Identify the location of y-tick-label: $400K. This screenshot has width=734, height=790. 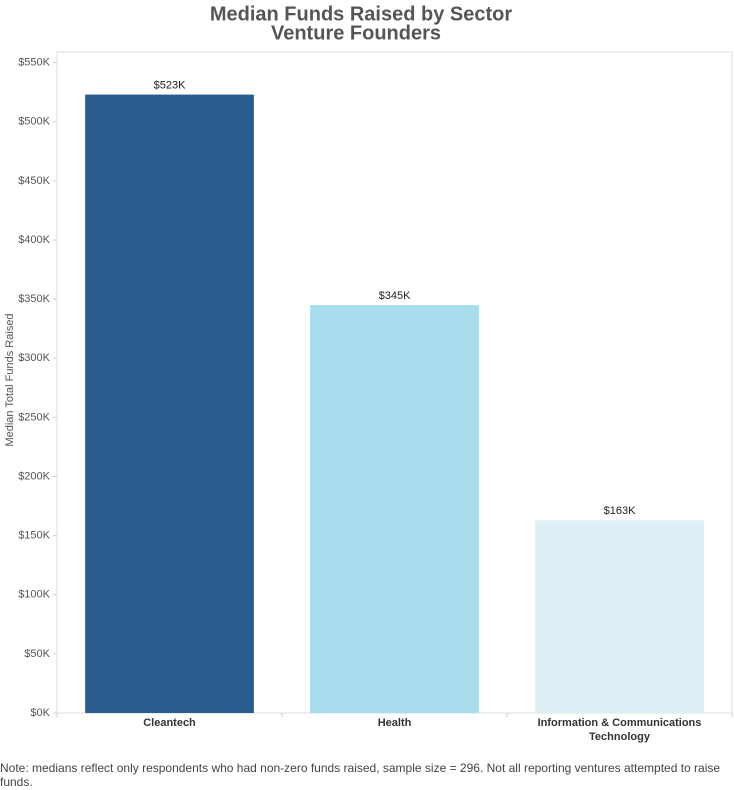
(34, 240).